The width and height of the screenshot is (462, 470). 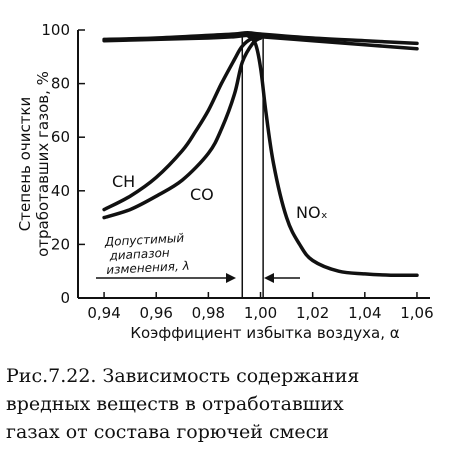 What do you see at coordinates (43, 164) in the screenshot?
I see `y-axis-title-line-2: отработавших газов, %` at bounding box center [43, 164].